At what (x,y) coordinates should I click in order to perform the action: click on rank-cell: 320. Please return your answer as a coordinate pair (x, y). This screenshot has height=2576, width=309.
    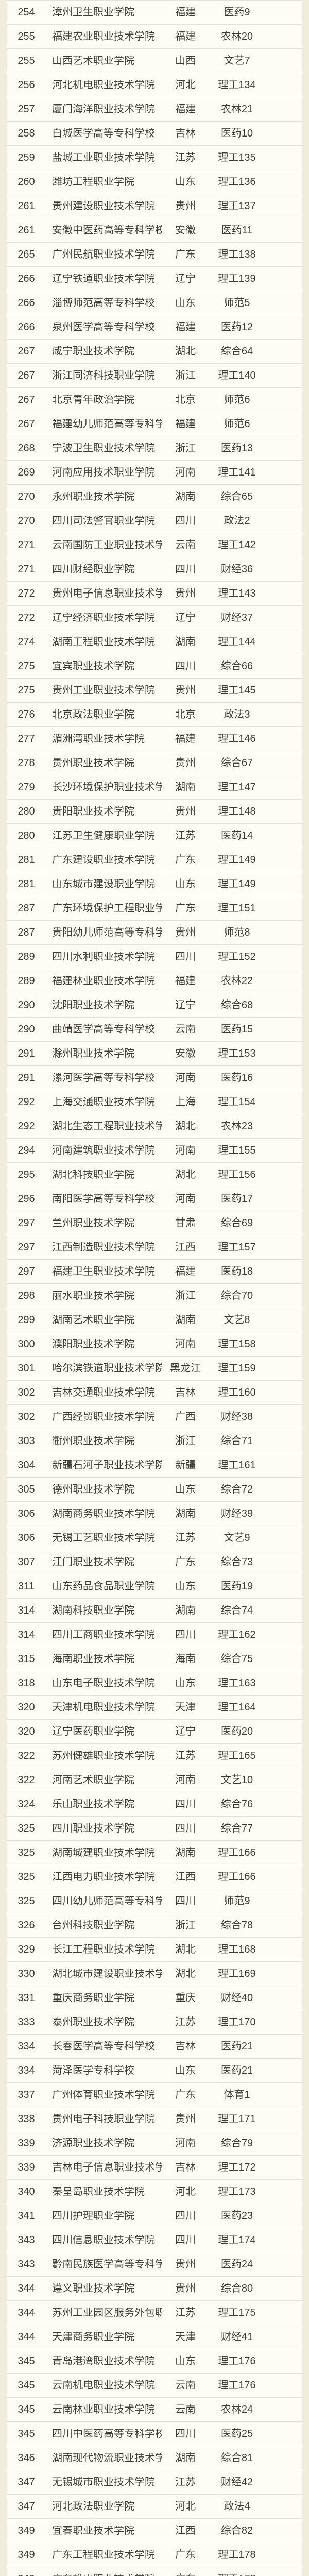
    Looking at the image, I should click on (27, 1707).